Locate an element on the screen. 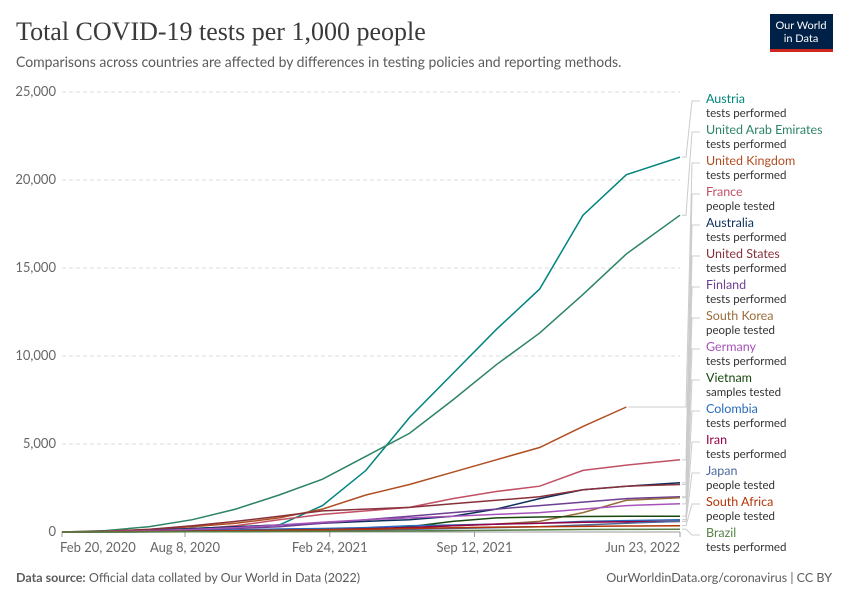 The height and width of the screenshot is (605, 850). logo: Our World in Data is located at coordinates (801, 33).